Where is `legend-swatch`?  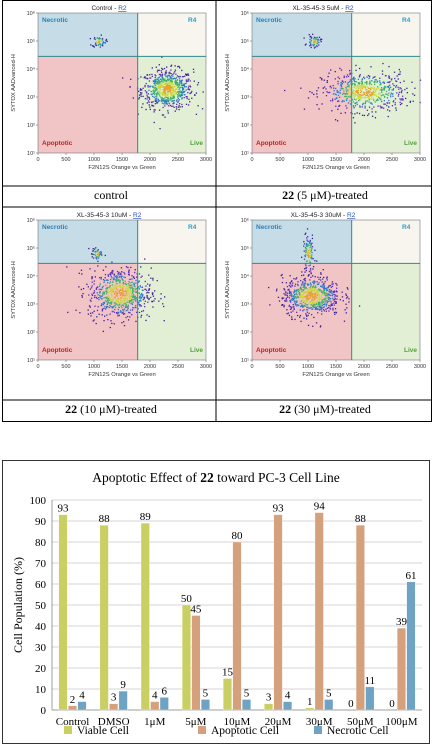
legend-swatch is located at coordinates (318, 730).